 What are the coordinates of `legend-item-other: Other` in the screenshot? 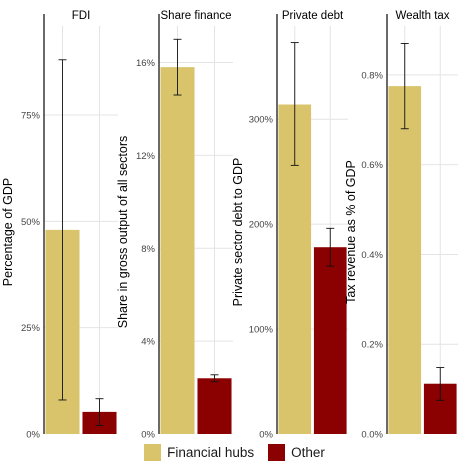 It's located at (296, 452).